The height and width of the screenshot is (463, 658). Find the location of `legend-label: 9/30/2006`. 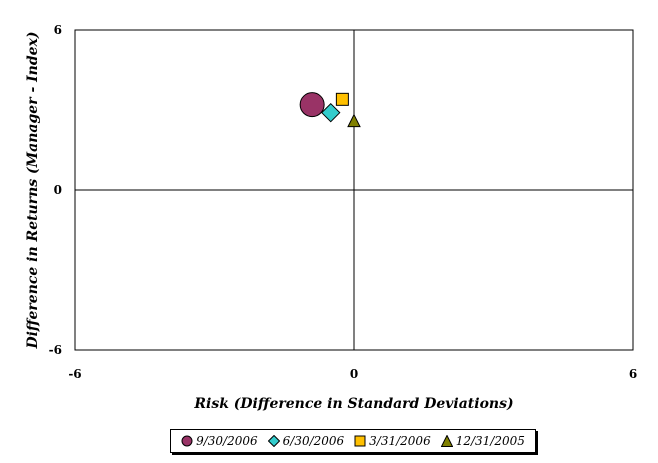

legend-label: 9/30/2006 is located at coordinates (227, 441).